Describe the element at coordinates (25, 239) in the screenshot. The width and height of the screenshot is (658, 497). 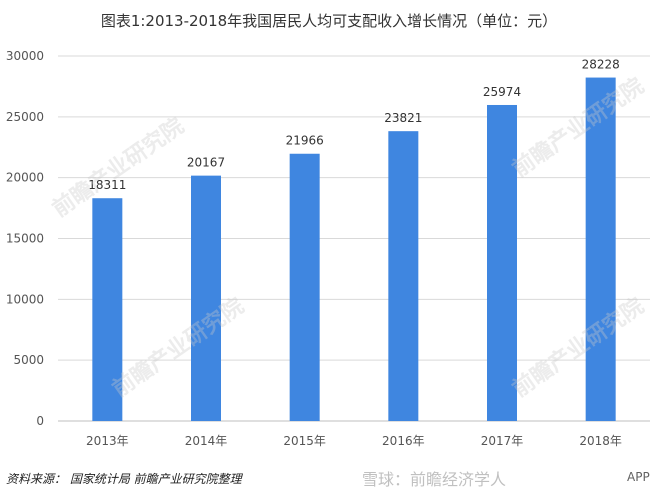
I see `y-tick-label: 15000` at that location.